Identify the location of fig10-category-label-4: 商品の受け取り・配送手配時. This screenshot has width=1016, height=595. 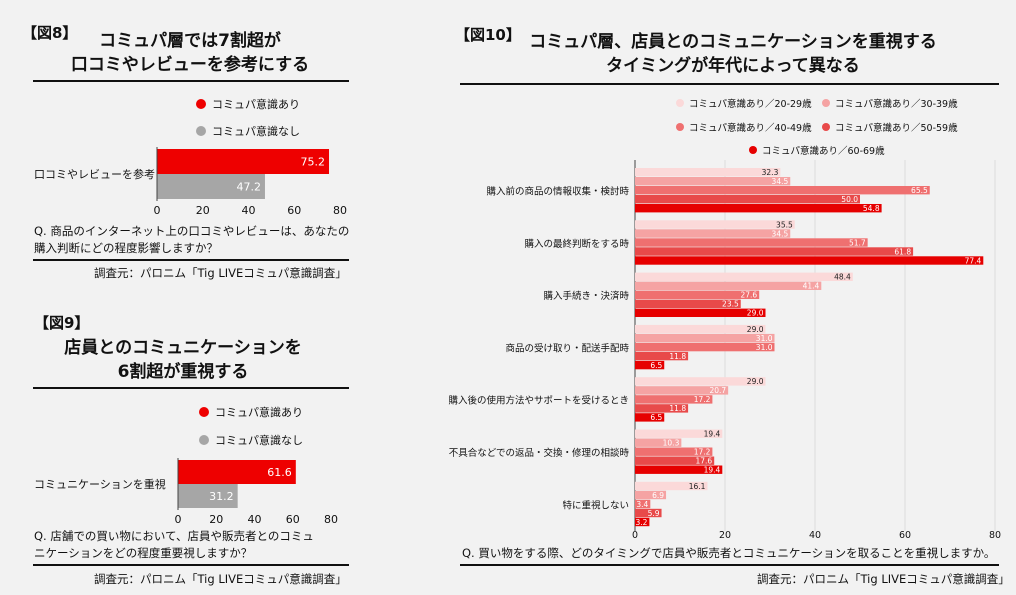
(567, 348).